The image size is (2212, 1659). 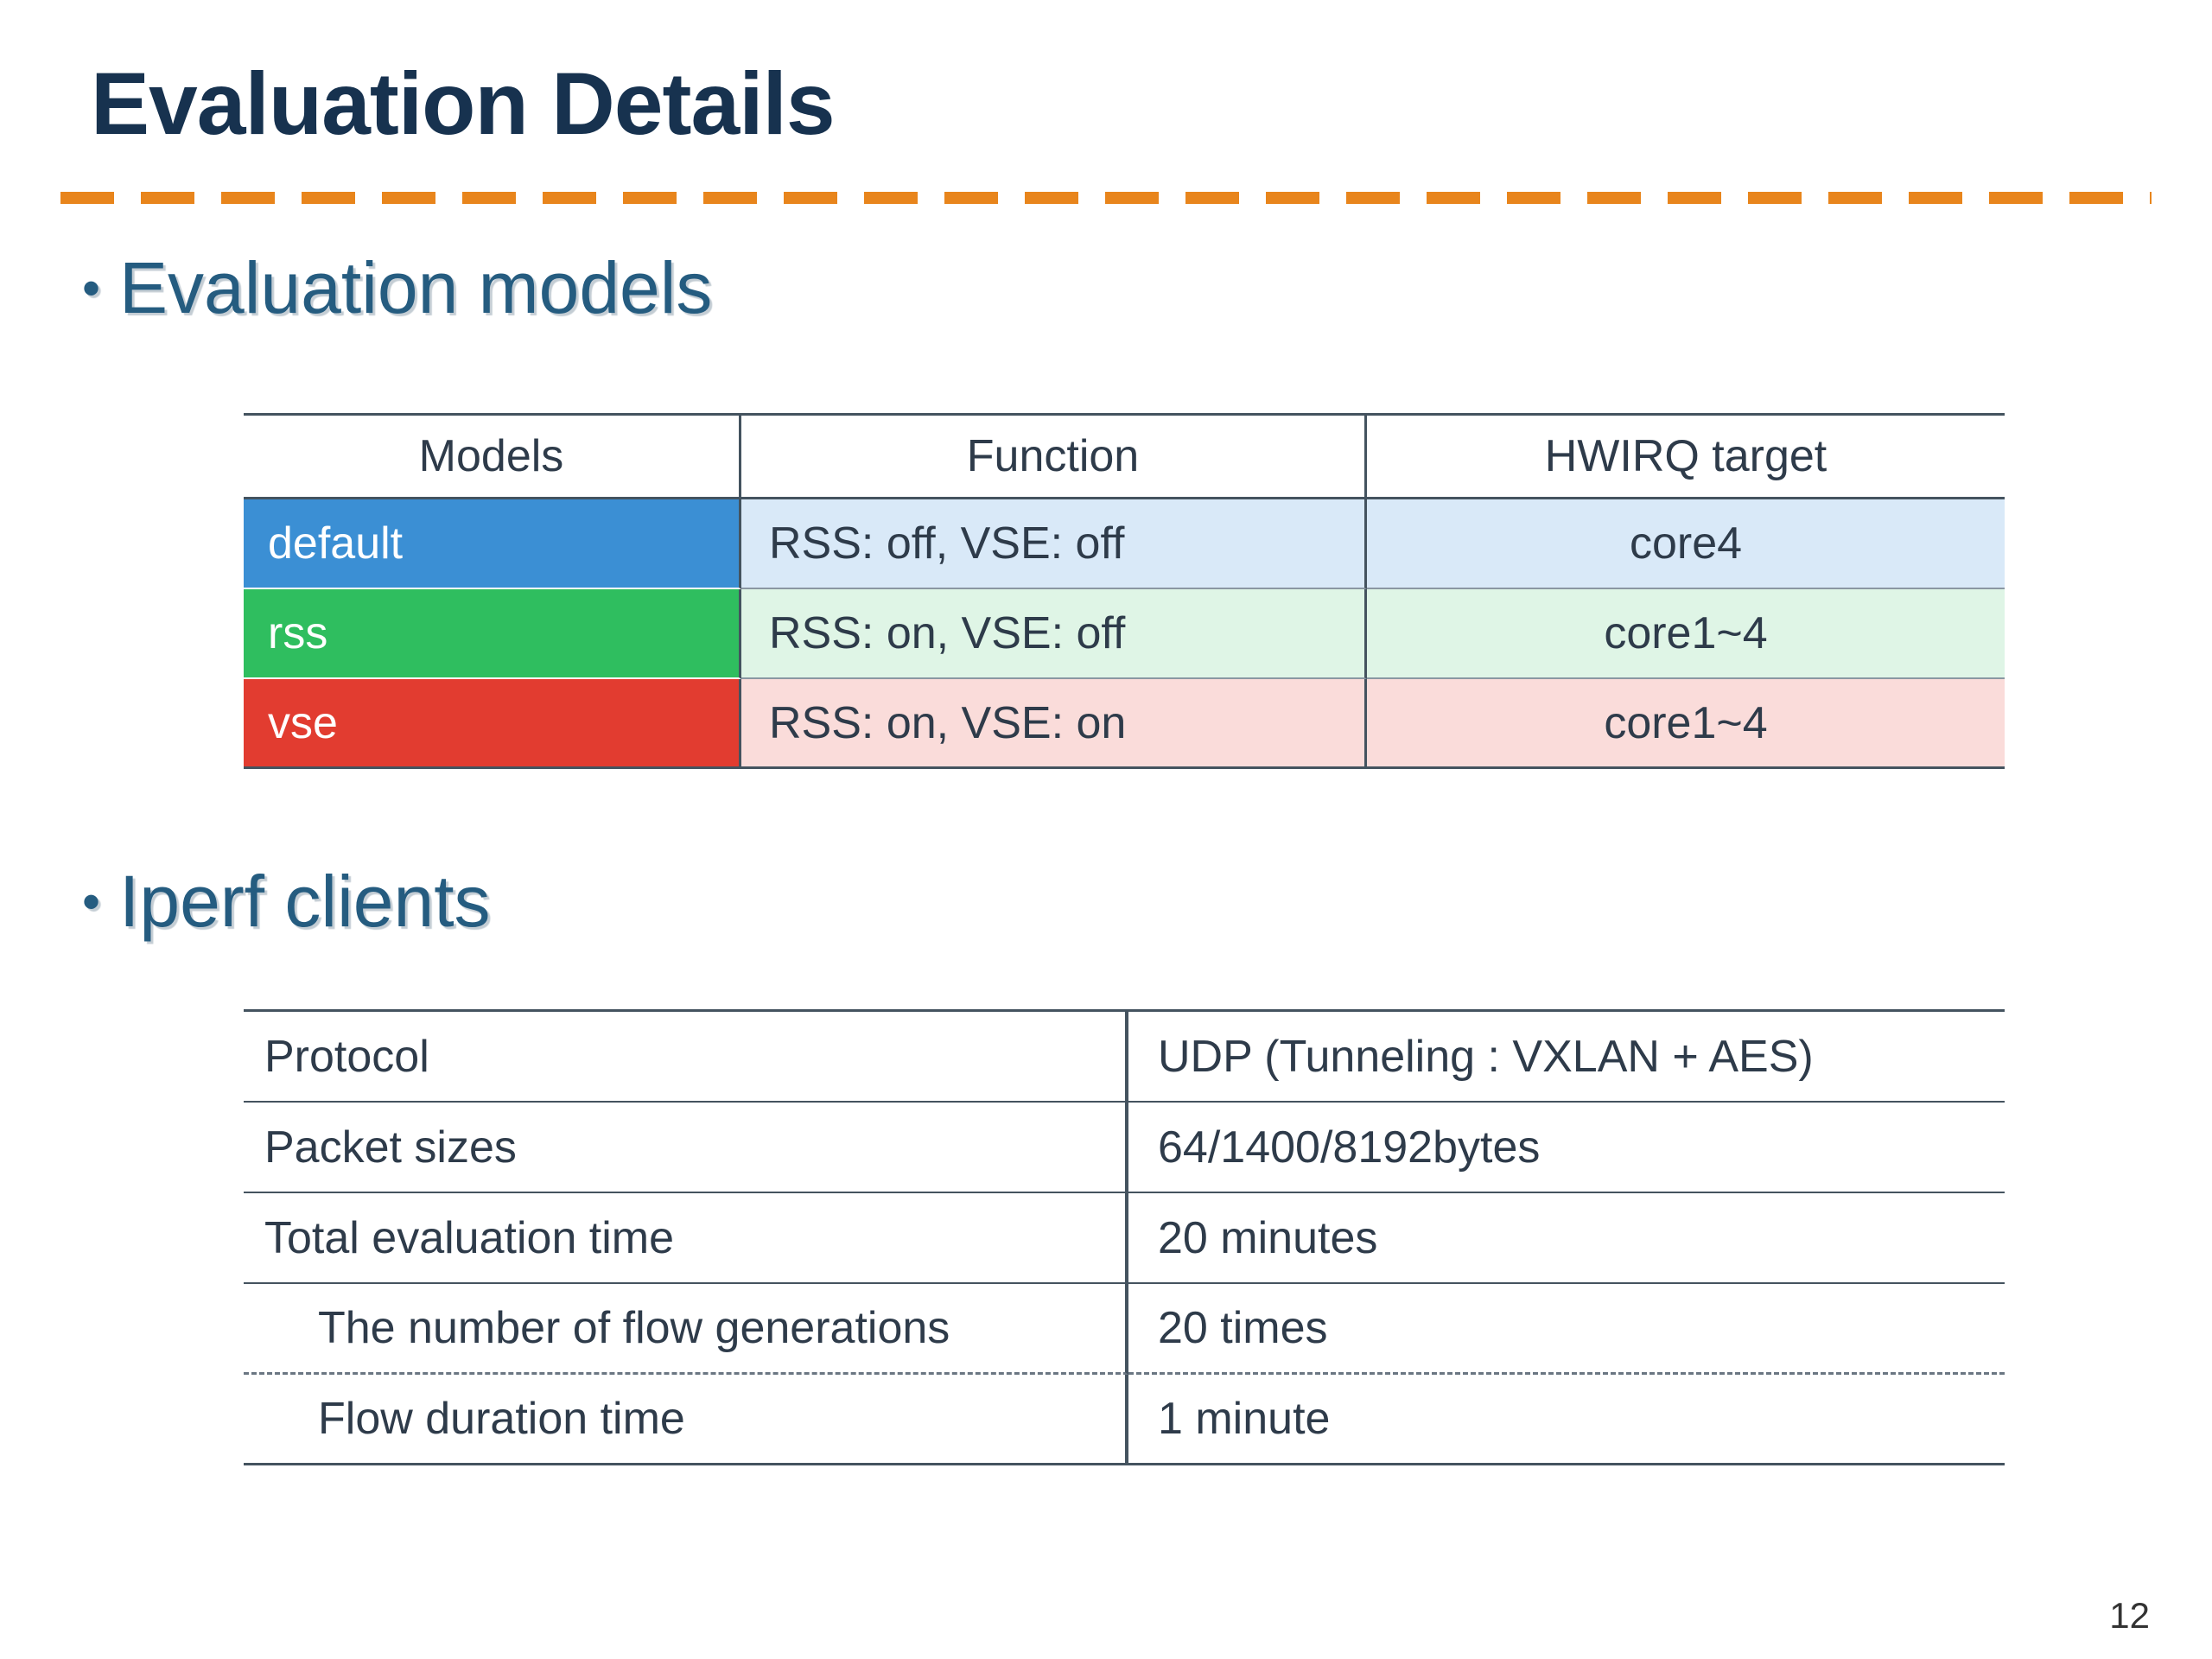 What do you see at coordinates (686, 1238) in the screenshot?
I see `iperf-label-cell: Total evaluation time` at bounding box center [686, 1238].